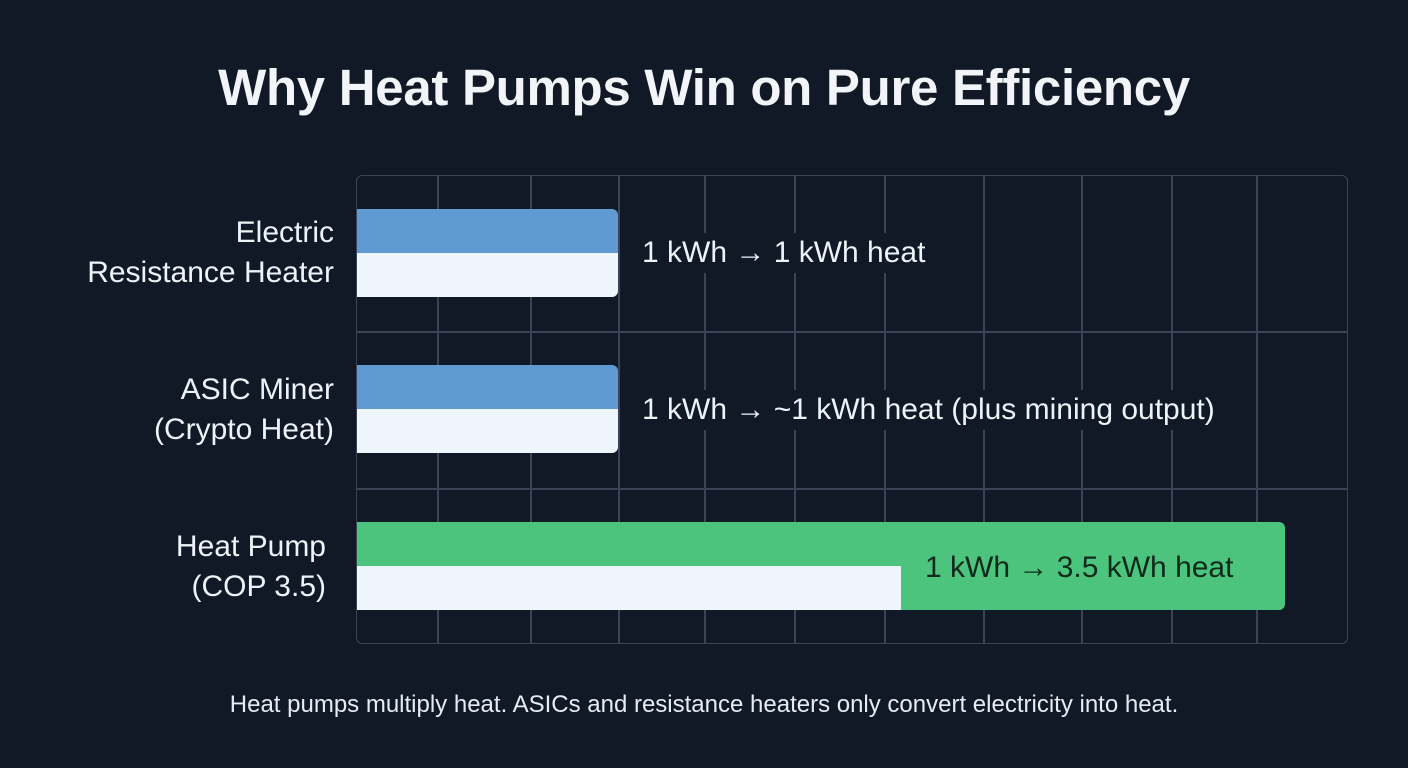 The height and width of the screenshot is (768, 1408). Describe the element at coordinates (250, 566) in the screenshot. I see `category-label-heat-pump: Heat Pump (COP 3.5)` at that location.